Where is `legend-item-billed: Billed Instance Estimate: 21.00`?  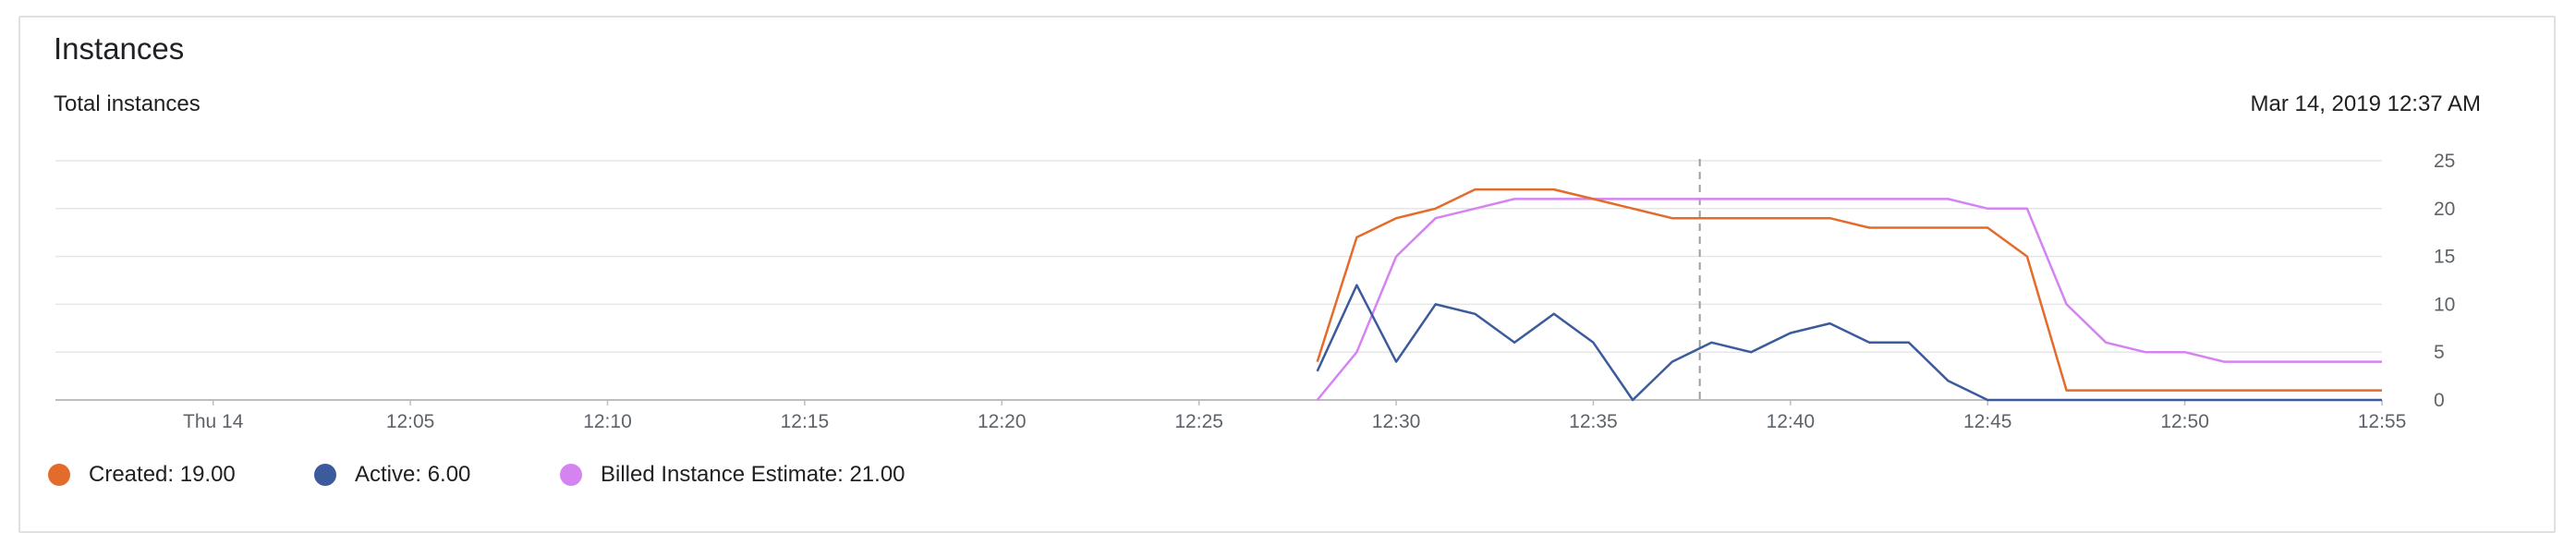 legend-item-billed: Billed Instance Estimate: 21.00 is located at coordinates (732, 475).